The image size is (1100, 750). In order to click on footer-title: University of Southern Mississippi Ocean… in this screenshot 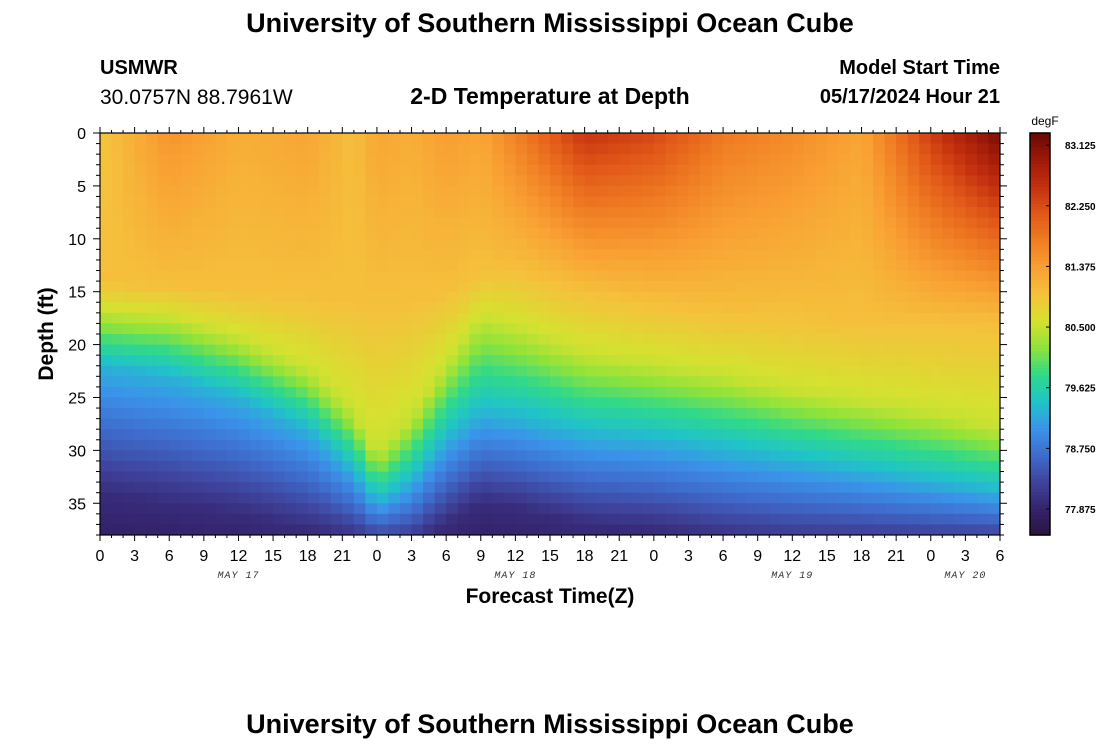, I will do `click(550, 724)`.